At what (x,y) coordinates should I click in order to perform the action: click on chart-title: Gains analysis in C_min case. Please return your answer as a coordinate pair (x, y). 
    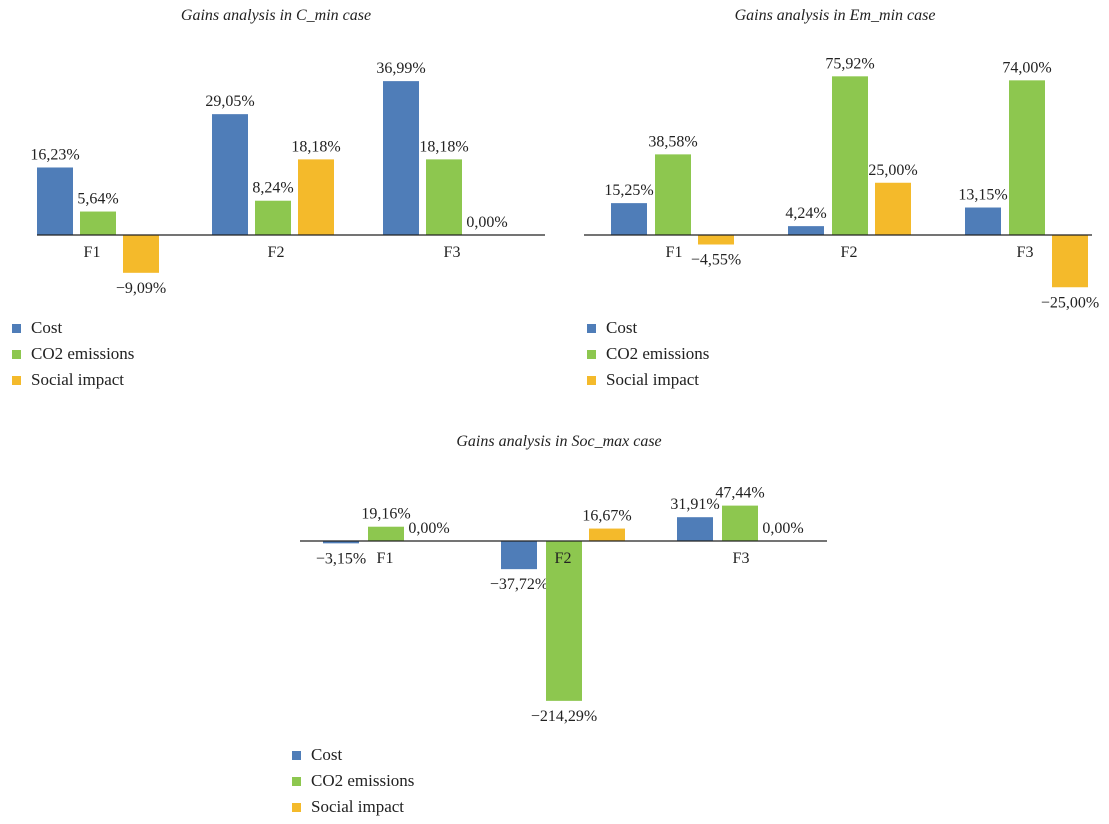
    Looking at the image, I should click on (276, 15).